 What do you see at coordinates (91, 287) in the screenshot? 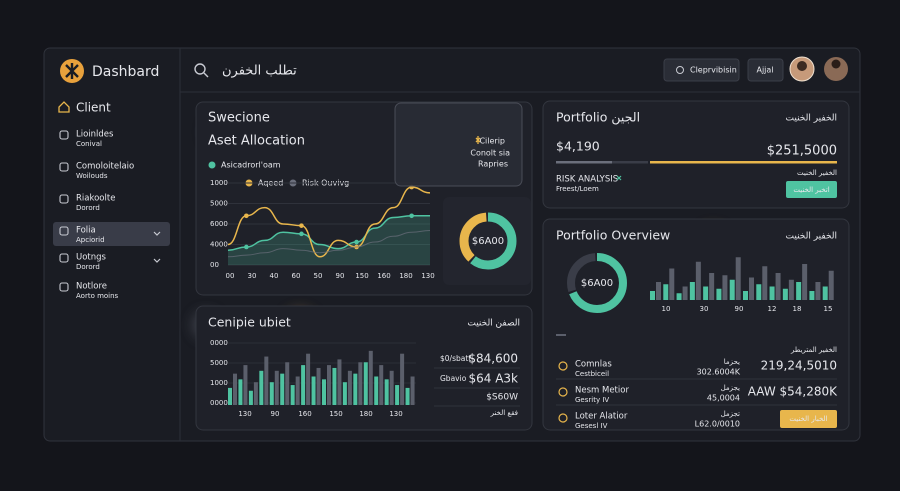
I see `nav-item: Notlore` at bounding box center [91, 287].